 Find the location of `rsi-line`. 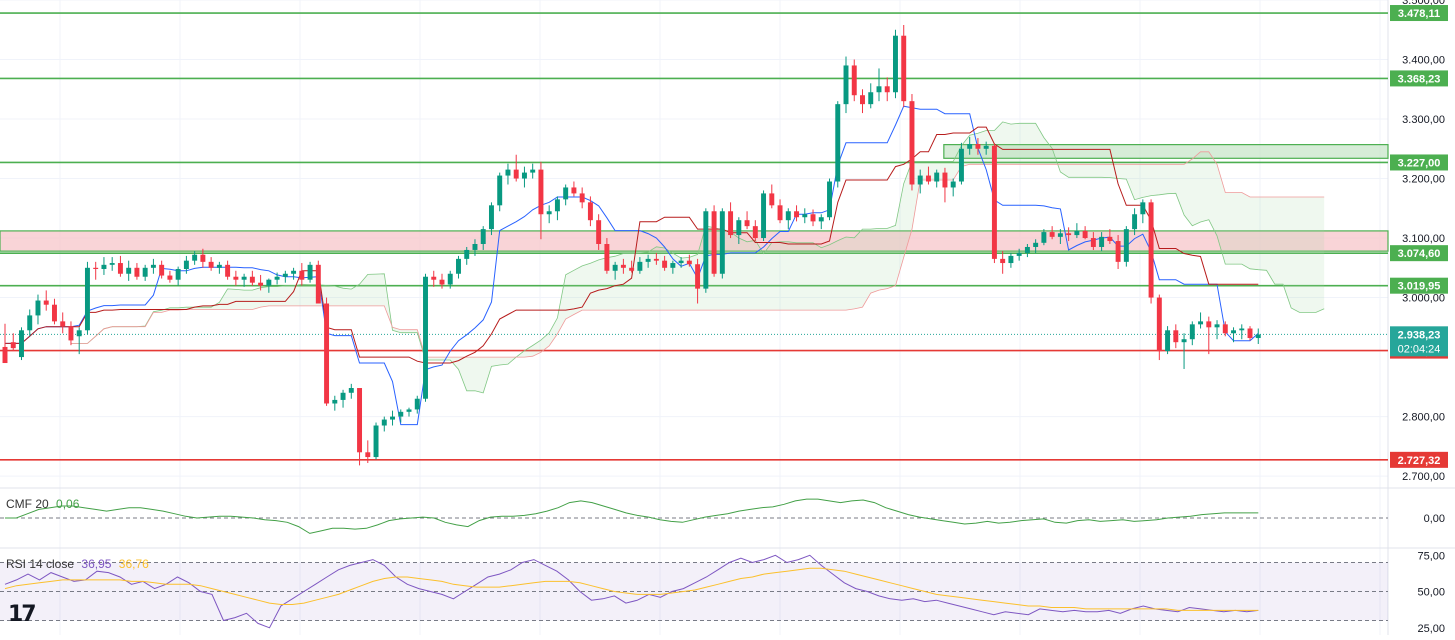

rsi-line is located at coordinates (631, 591).